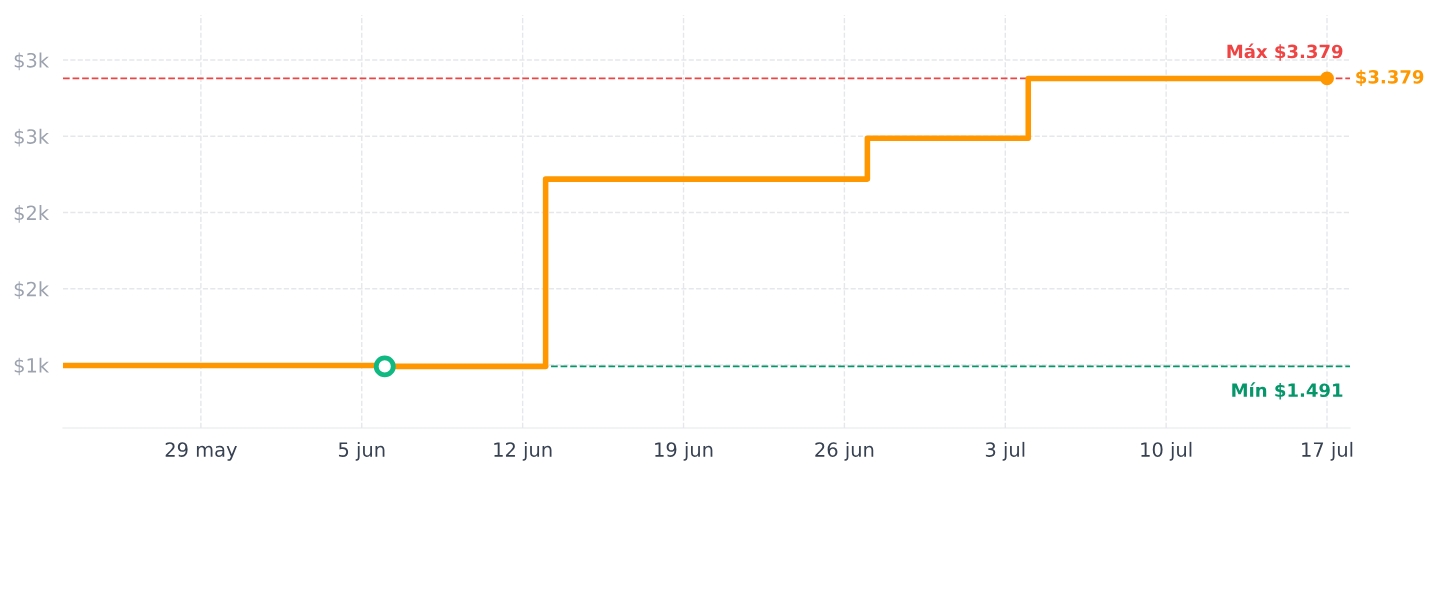 The width and height of the screenshot is (1452, 607). I want to click on x-tick-label: 26 jun, so click(844, 451).